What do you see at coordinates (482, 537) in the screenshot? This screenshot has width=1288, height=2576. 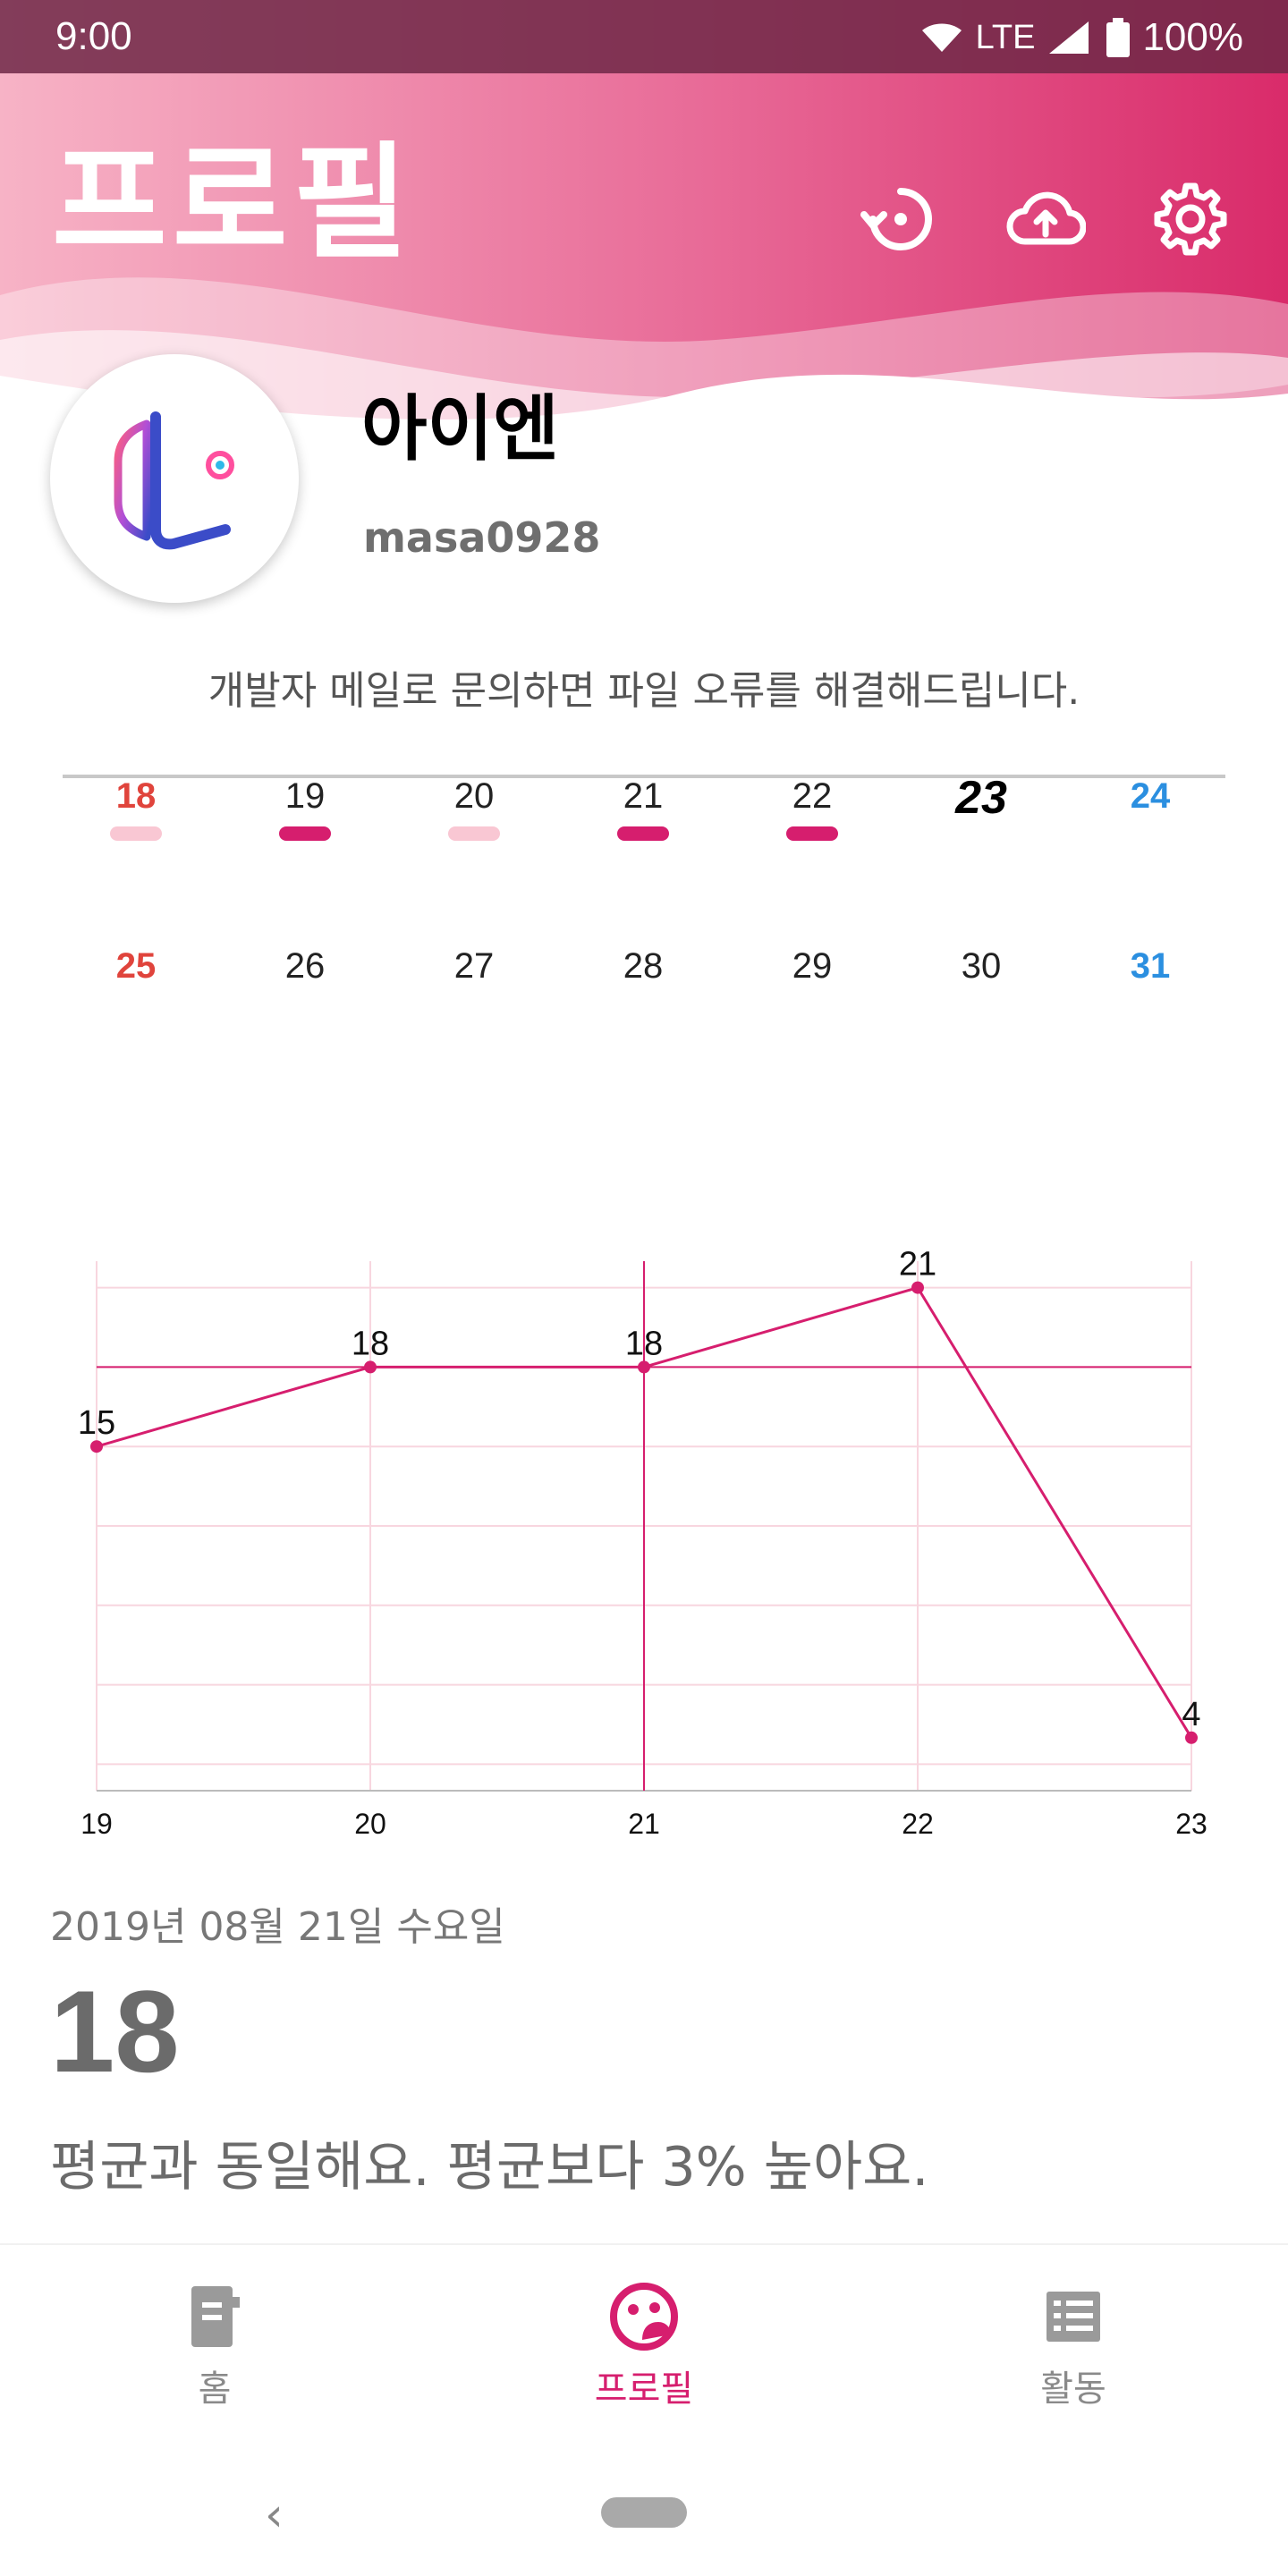 I see `profile-user-id: masa0928` at bounding box center [482, 537].